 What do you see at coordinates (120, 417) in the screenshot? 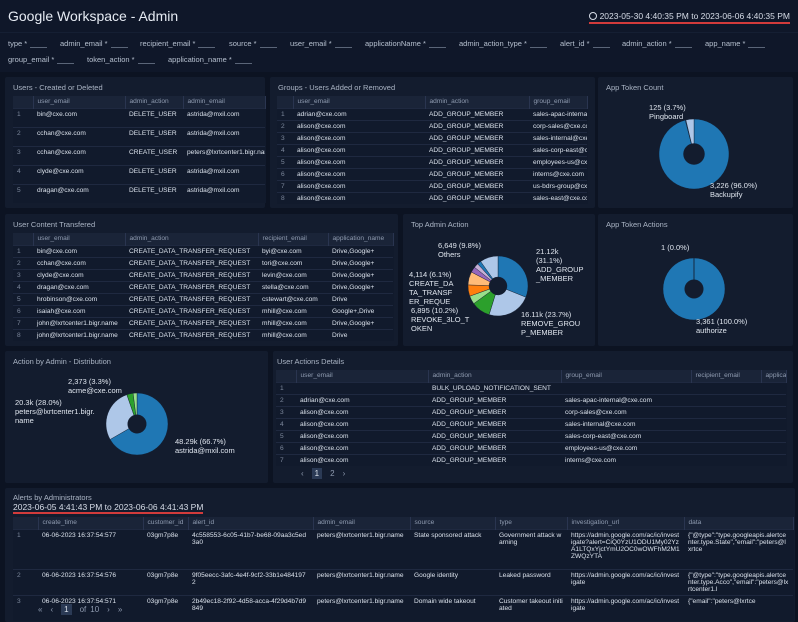
I see `pie-slice-peters-lxrtcenter1-bigr-name` at bounding box center [120, 417].